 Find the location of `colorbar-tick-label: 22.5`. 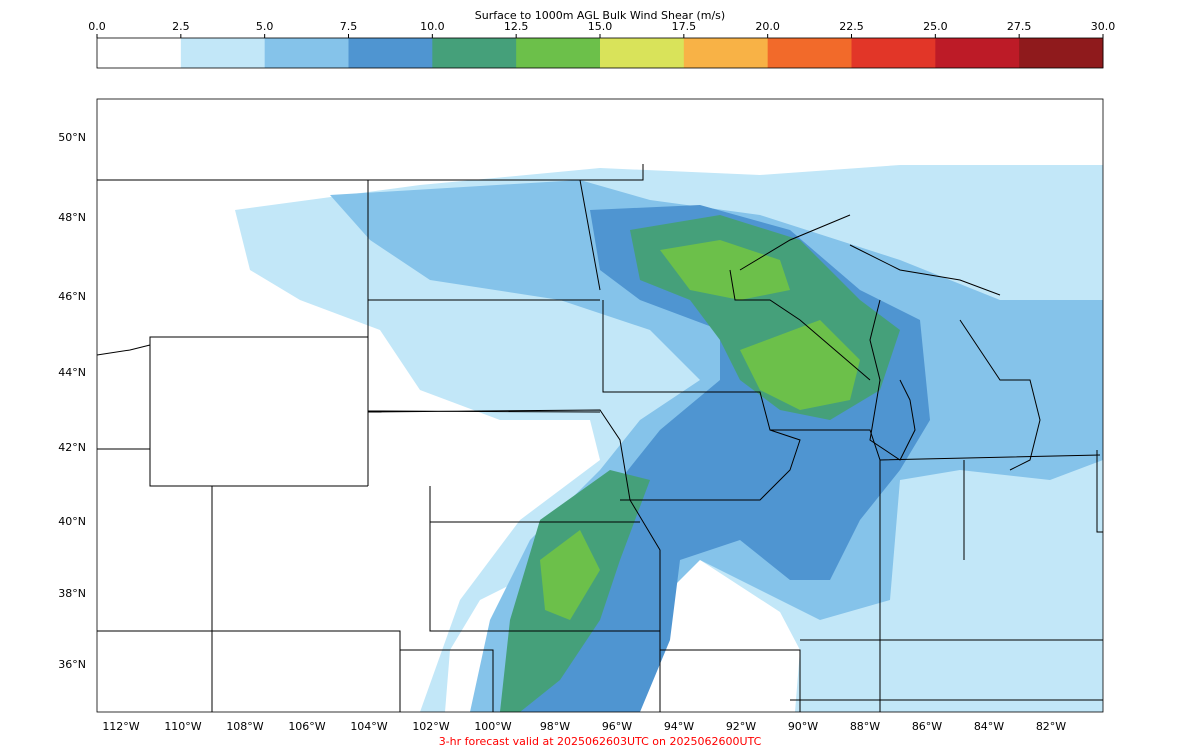

colorbar-tick-label: 22.5 is located at coordinates (851, 26).